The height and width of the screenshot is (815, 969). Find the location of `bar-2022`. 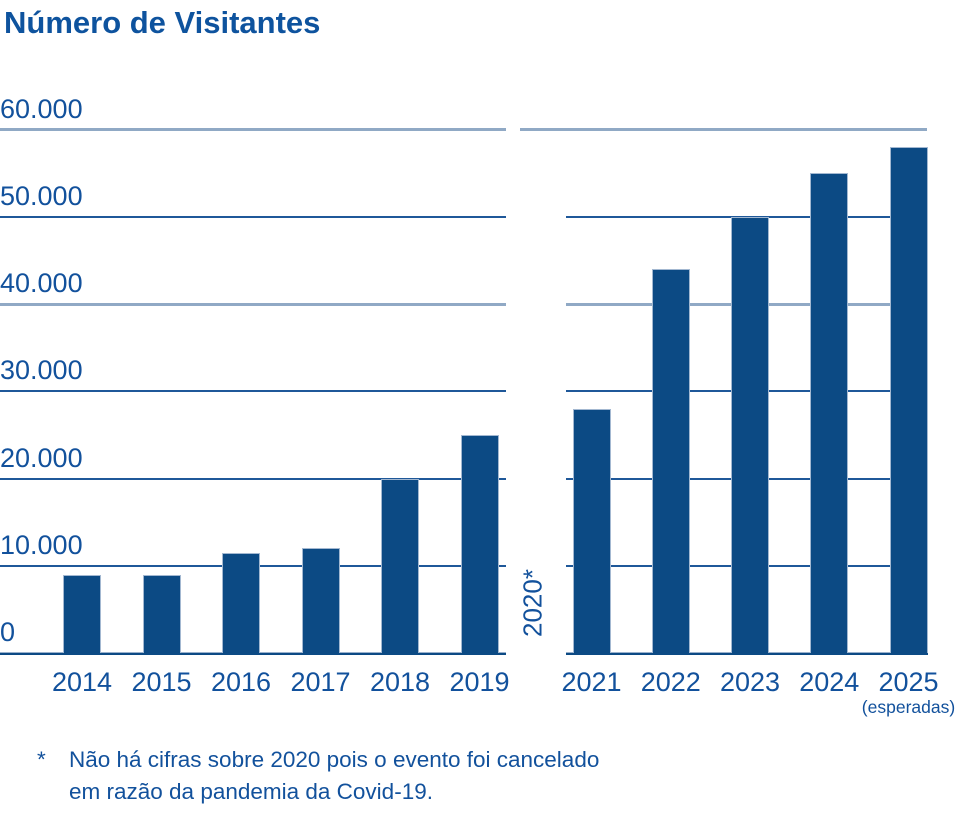

bar-2022 is located at coordinates (670, 461).